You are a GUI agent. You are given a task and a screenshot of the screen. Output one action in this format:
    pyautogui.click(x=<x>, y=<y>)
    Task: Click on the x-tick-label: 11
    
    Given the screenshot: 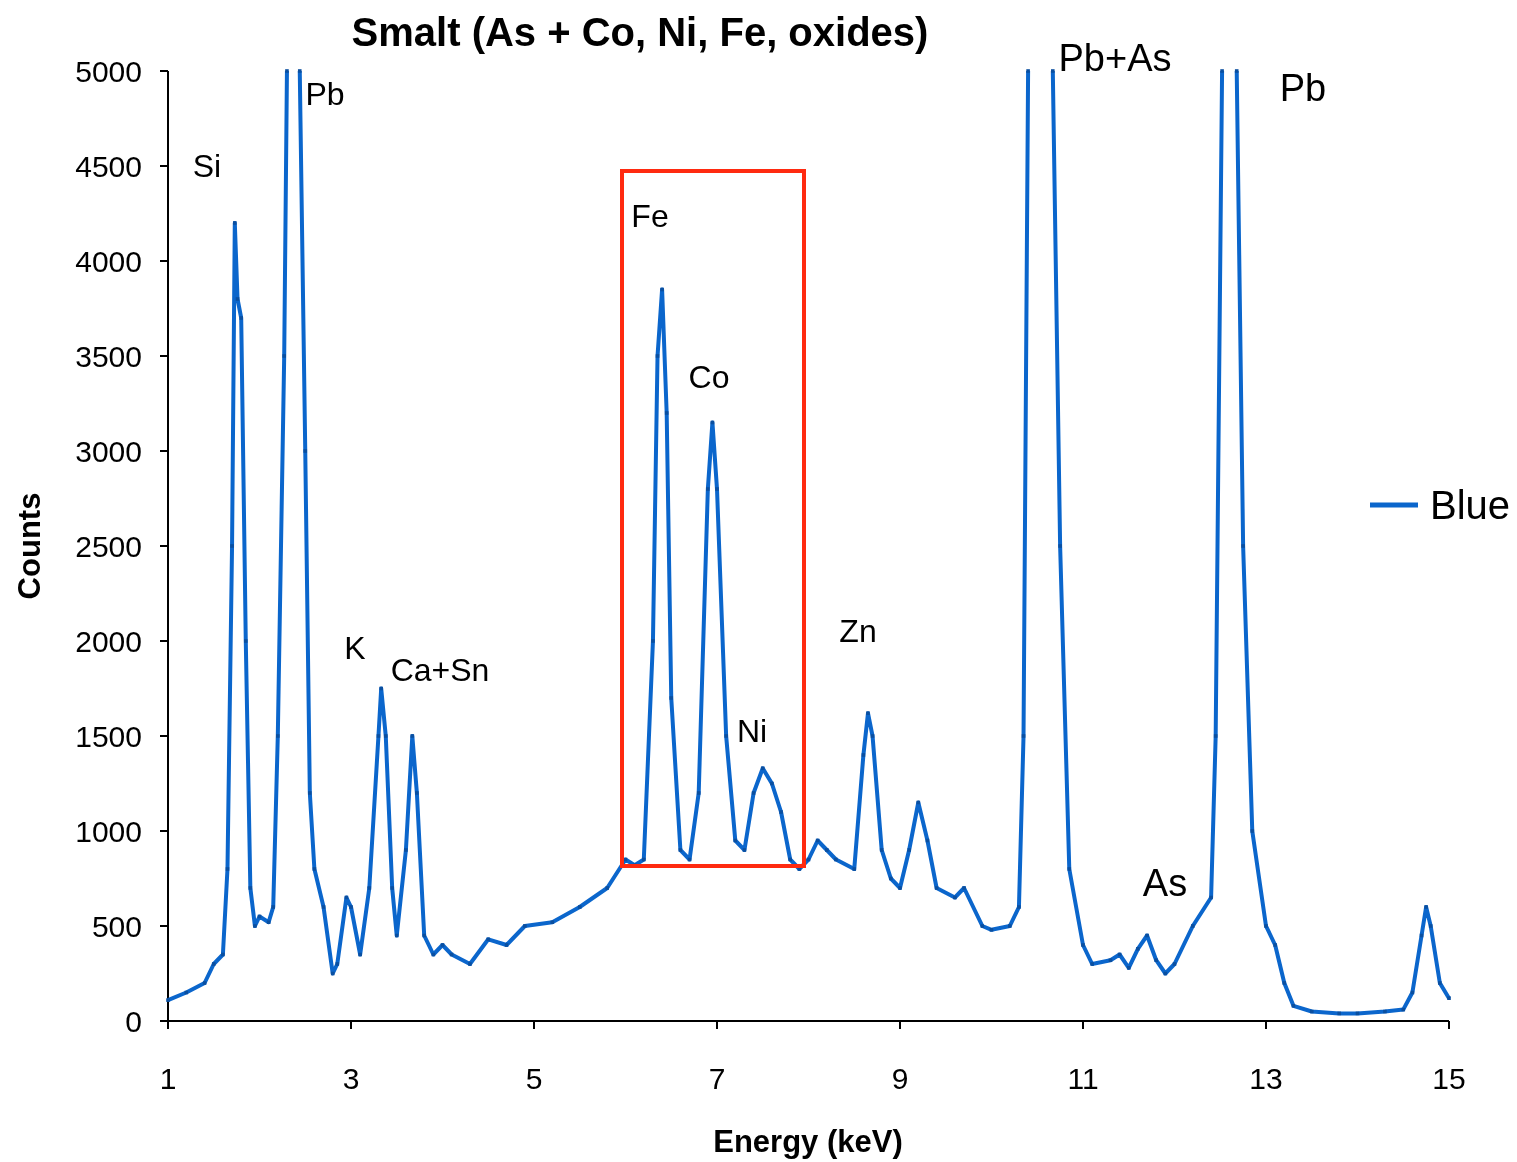 What is the action you would take?
    pyautogui.click(x=1083, y=1078)
    